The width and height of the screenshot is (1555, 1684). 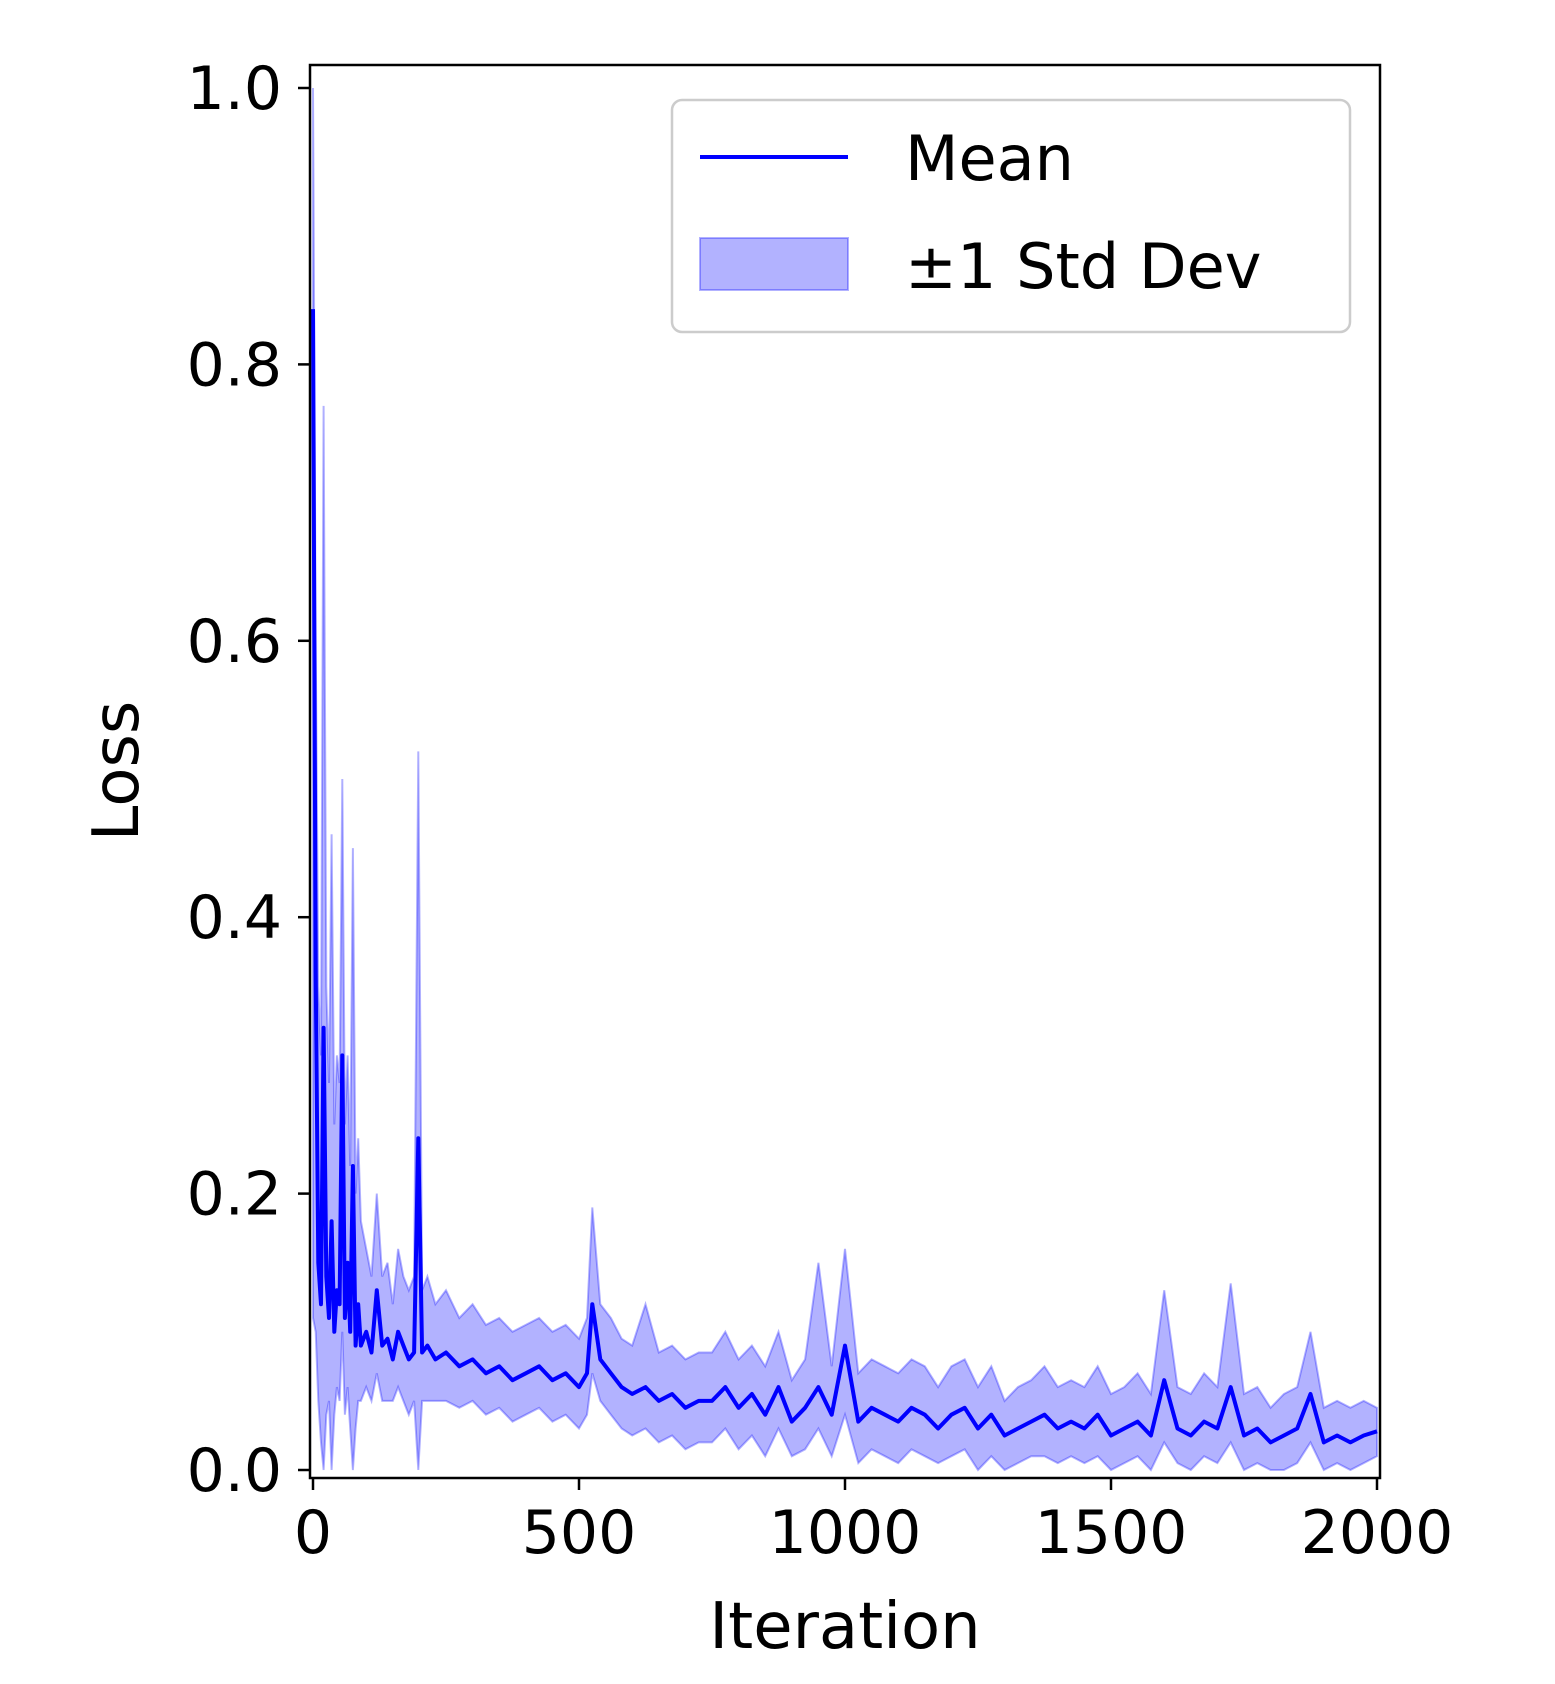 I want to click on y-tick-label: 0.0, so click(x=234, y=1471).